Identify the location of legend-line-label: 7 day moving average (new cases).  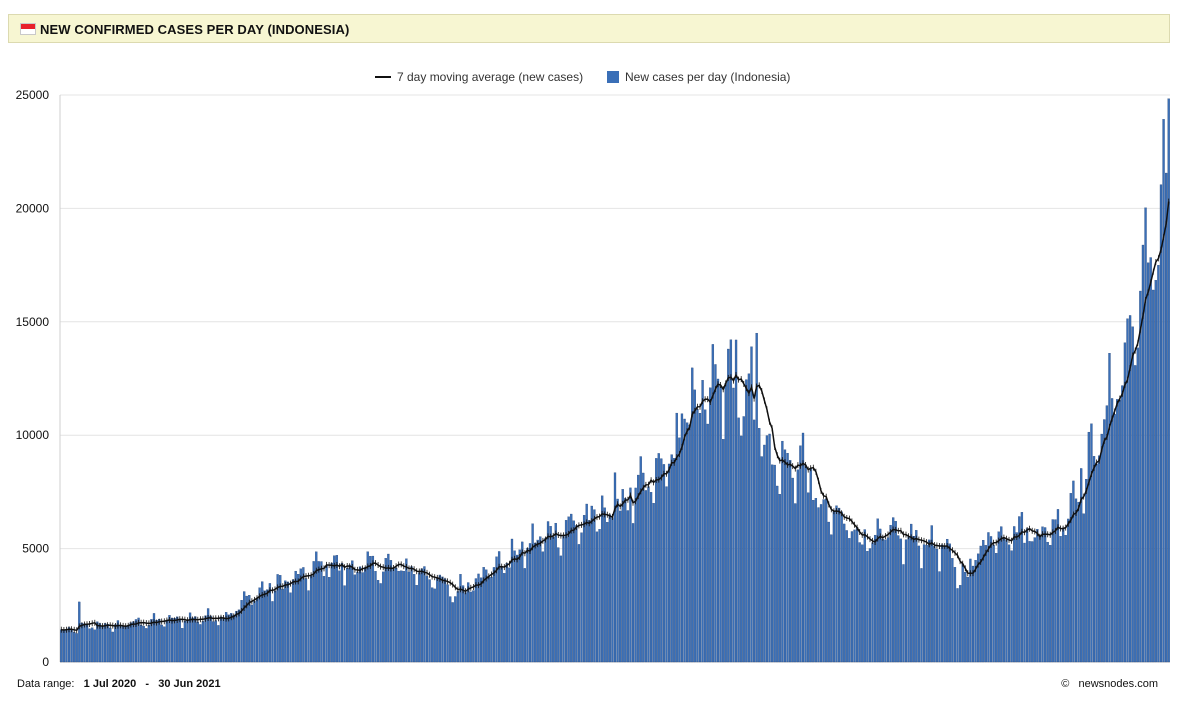
(490, 77).